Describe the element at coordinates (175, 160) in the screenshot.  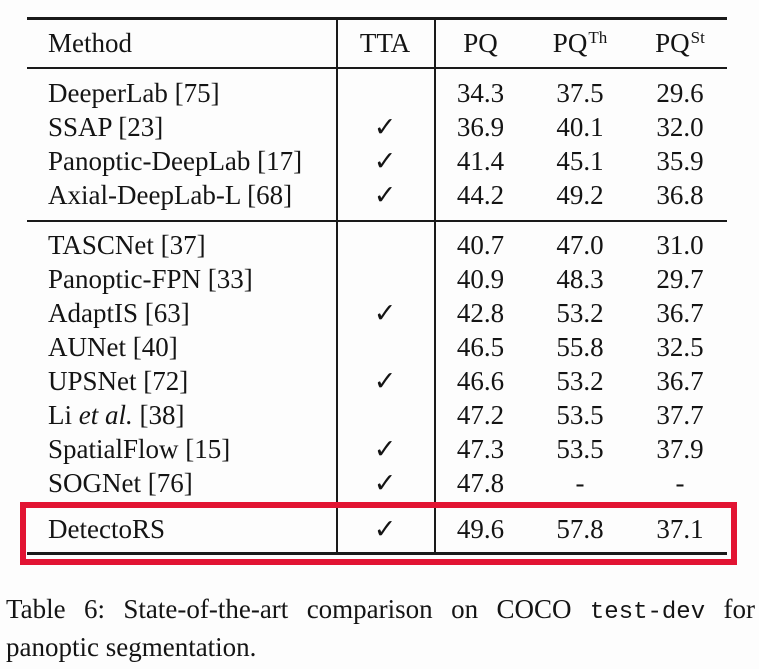
I see `method-cell: Panoptic-DeepLab [17]` at that location.